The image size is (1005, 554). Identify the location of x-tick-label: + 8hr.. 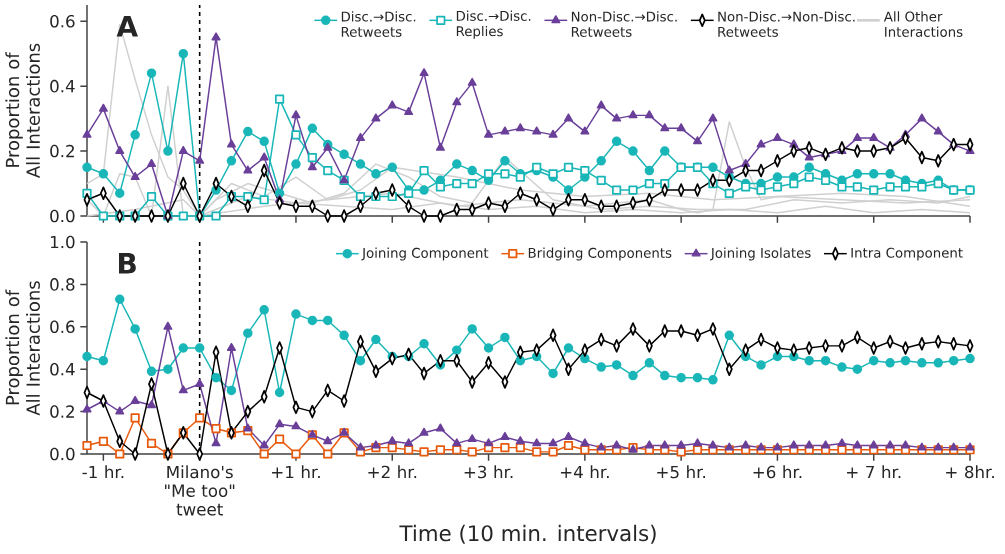
(970, 472).